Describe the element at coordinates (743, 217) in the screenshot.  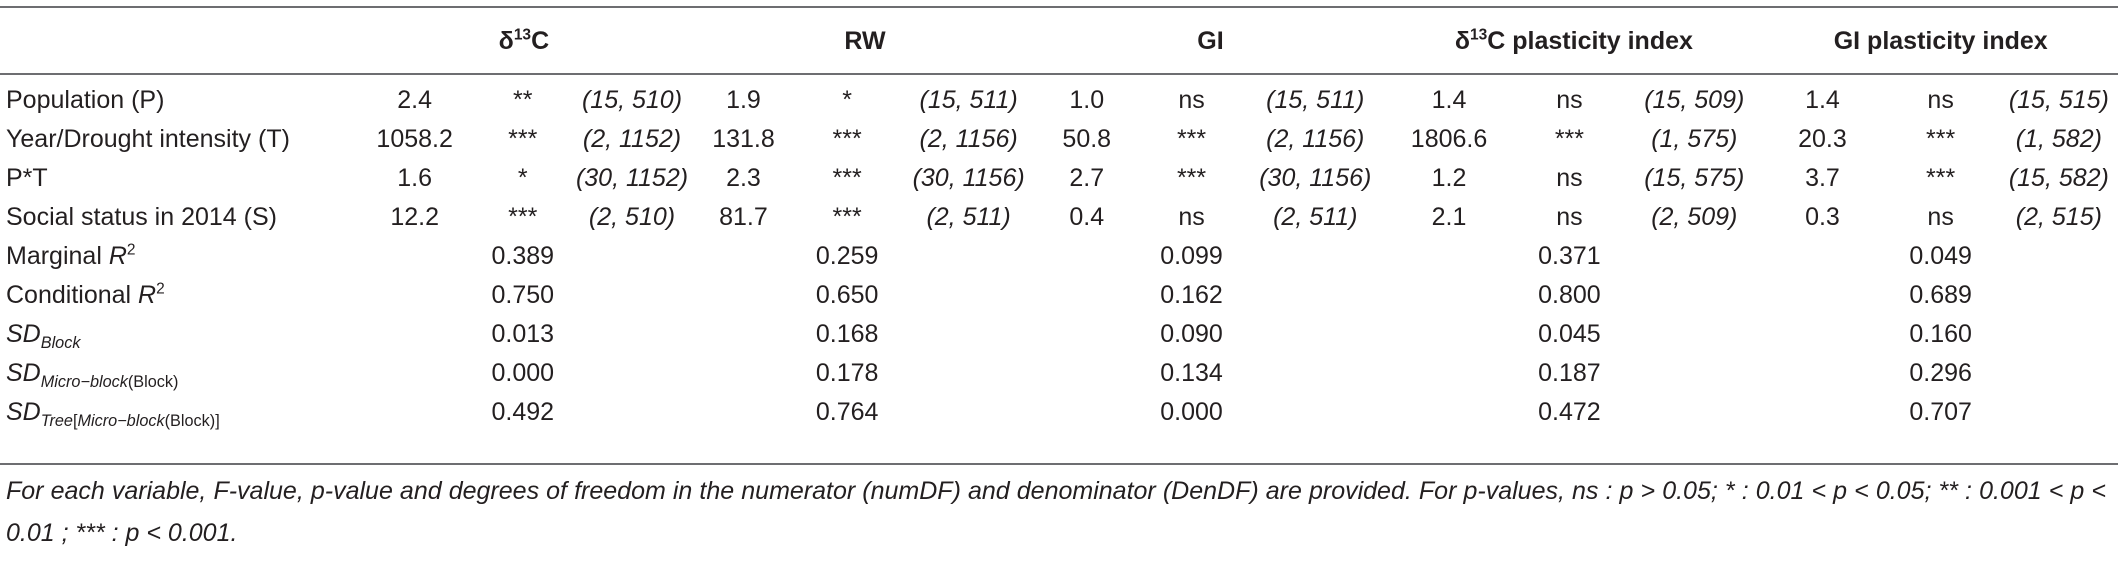
I see `f-value: 81.7` at that location.